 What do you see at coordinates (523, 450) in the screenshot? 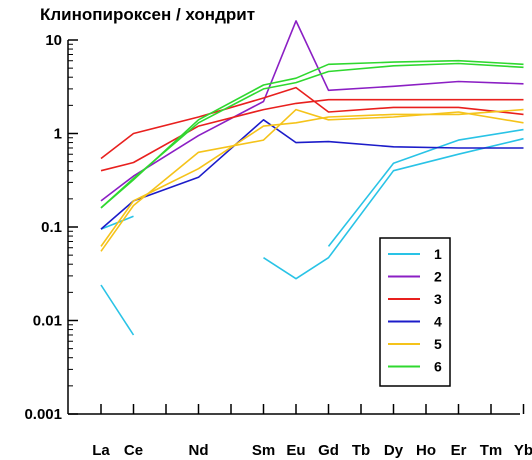
I see `x-tick-label: Yb` at bounding box center [523, 450].